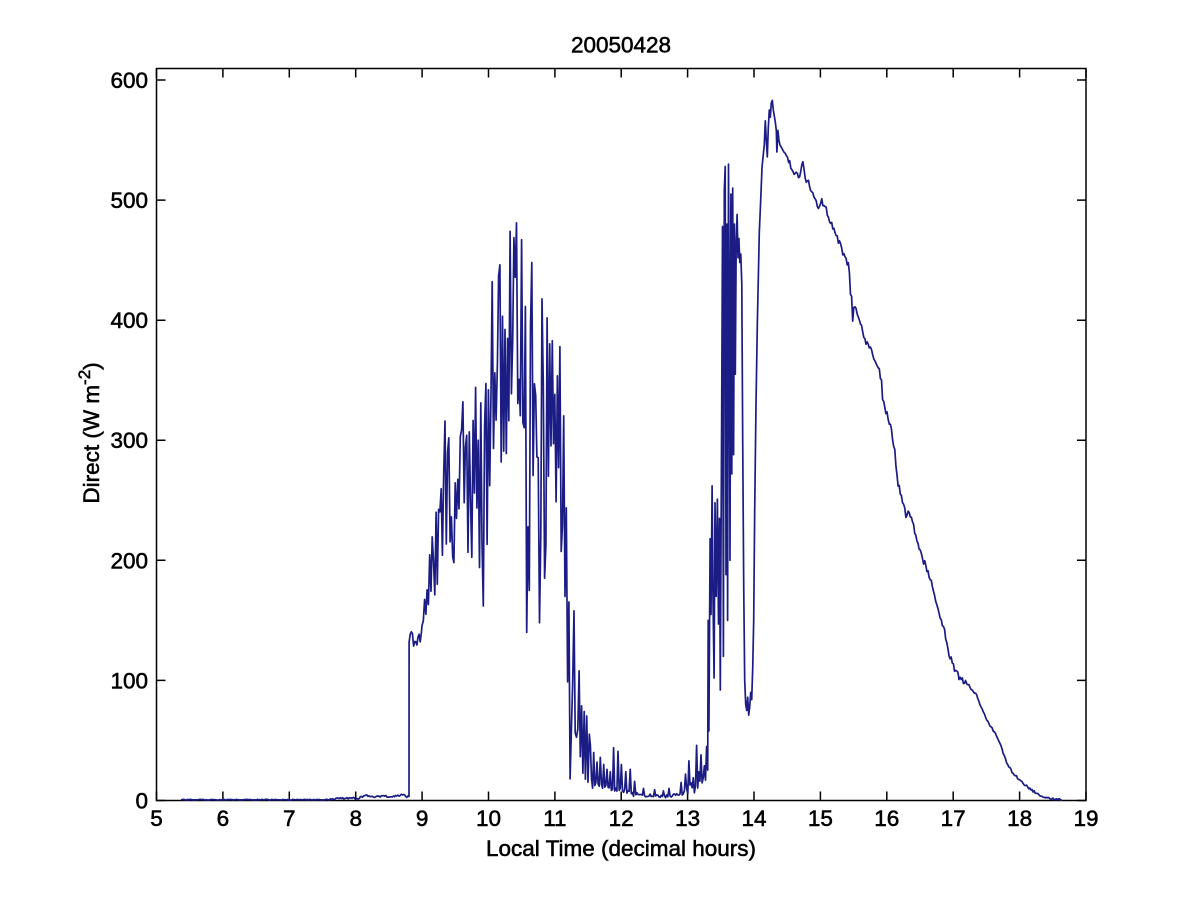 This screenshot has width=1200, height=900. I want to click on svg-text: 19, so click(1085, 818).